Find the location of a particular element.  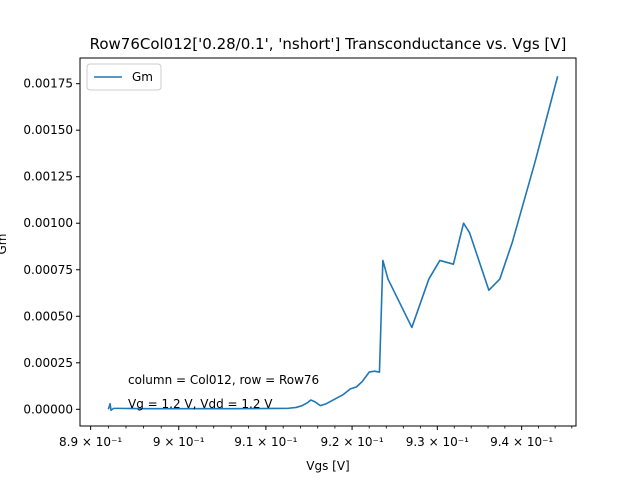

x-tick-label: 9.1 × 10⁻¹ is located at coordinates (265, 442).